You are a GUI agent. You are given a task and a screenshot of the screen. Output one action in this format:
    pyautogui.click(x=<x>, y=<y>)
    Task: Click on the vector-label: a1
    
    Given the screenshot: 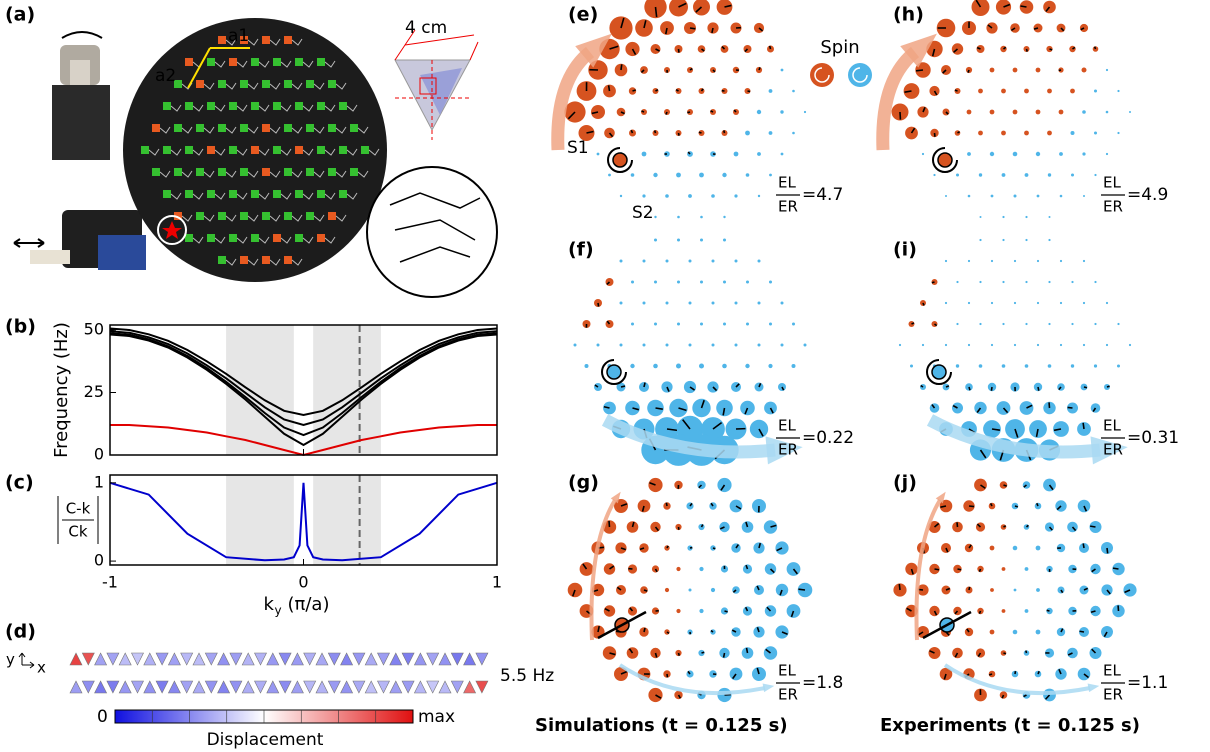 What is the action you would take?
    pyautogui.click(x=238, y=36)
    